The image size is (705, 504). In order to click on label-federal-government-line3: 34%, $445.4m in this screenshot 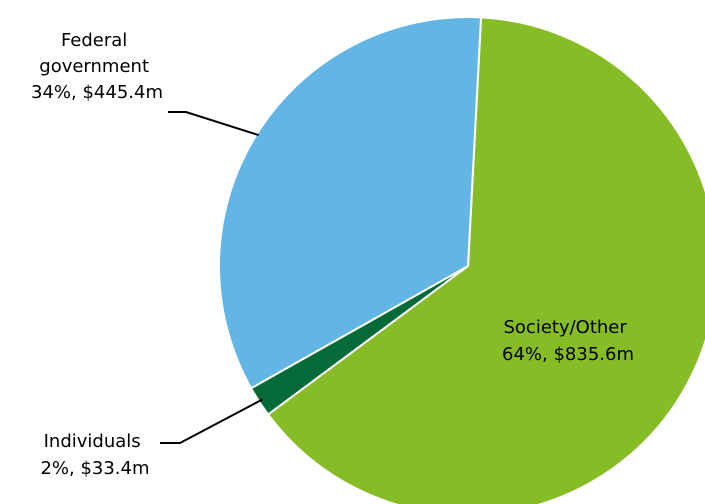, I will do `click(97, 92)`.